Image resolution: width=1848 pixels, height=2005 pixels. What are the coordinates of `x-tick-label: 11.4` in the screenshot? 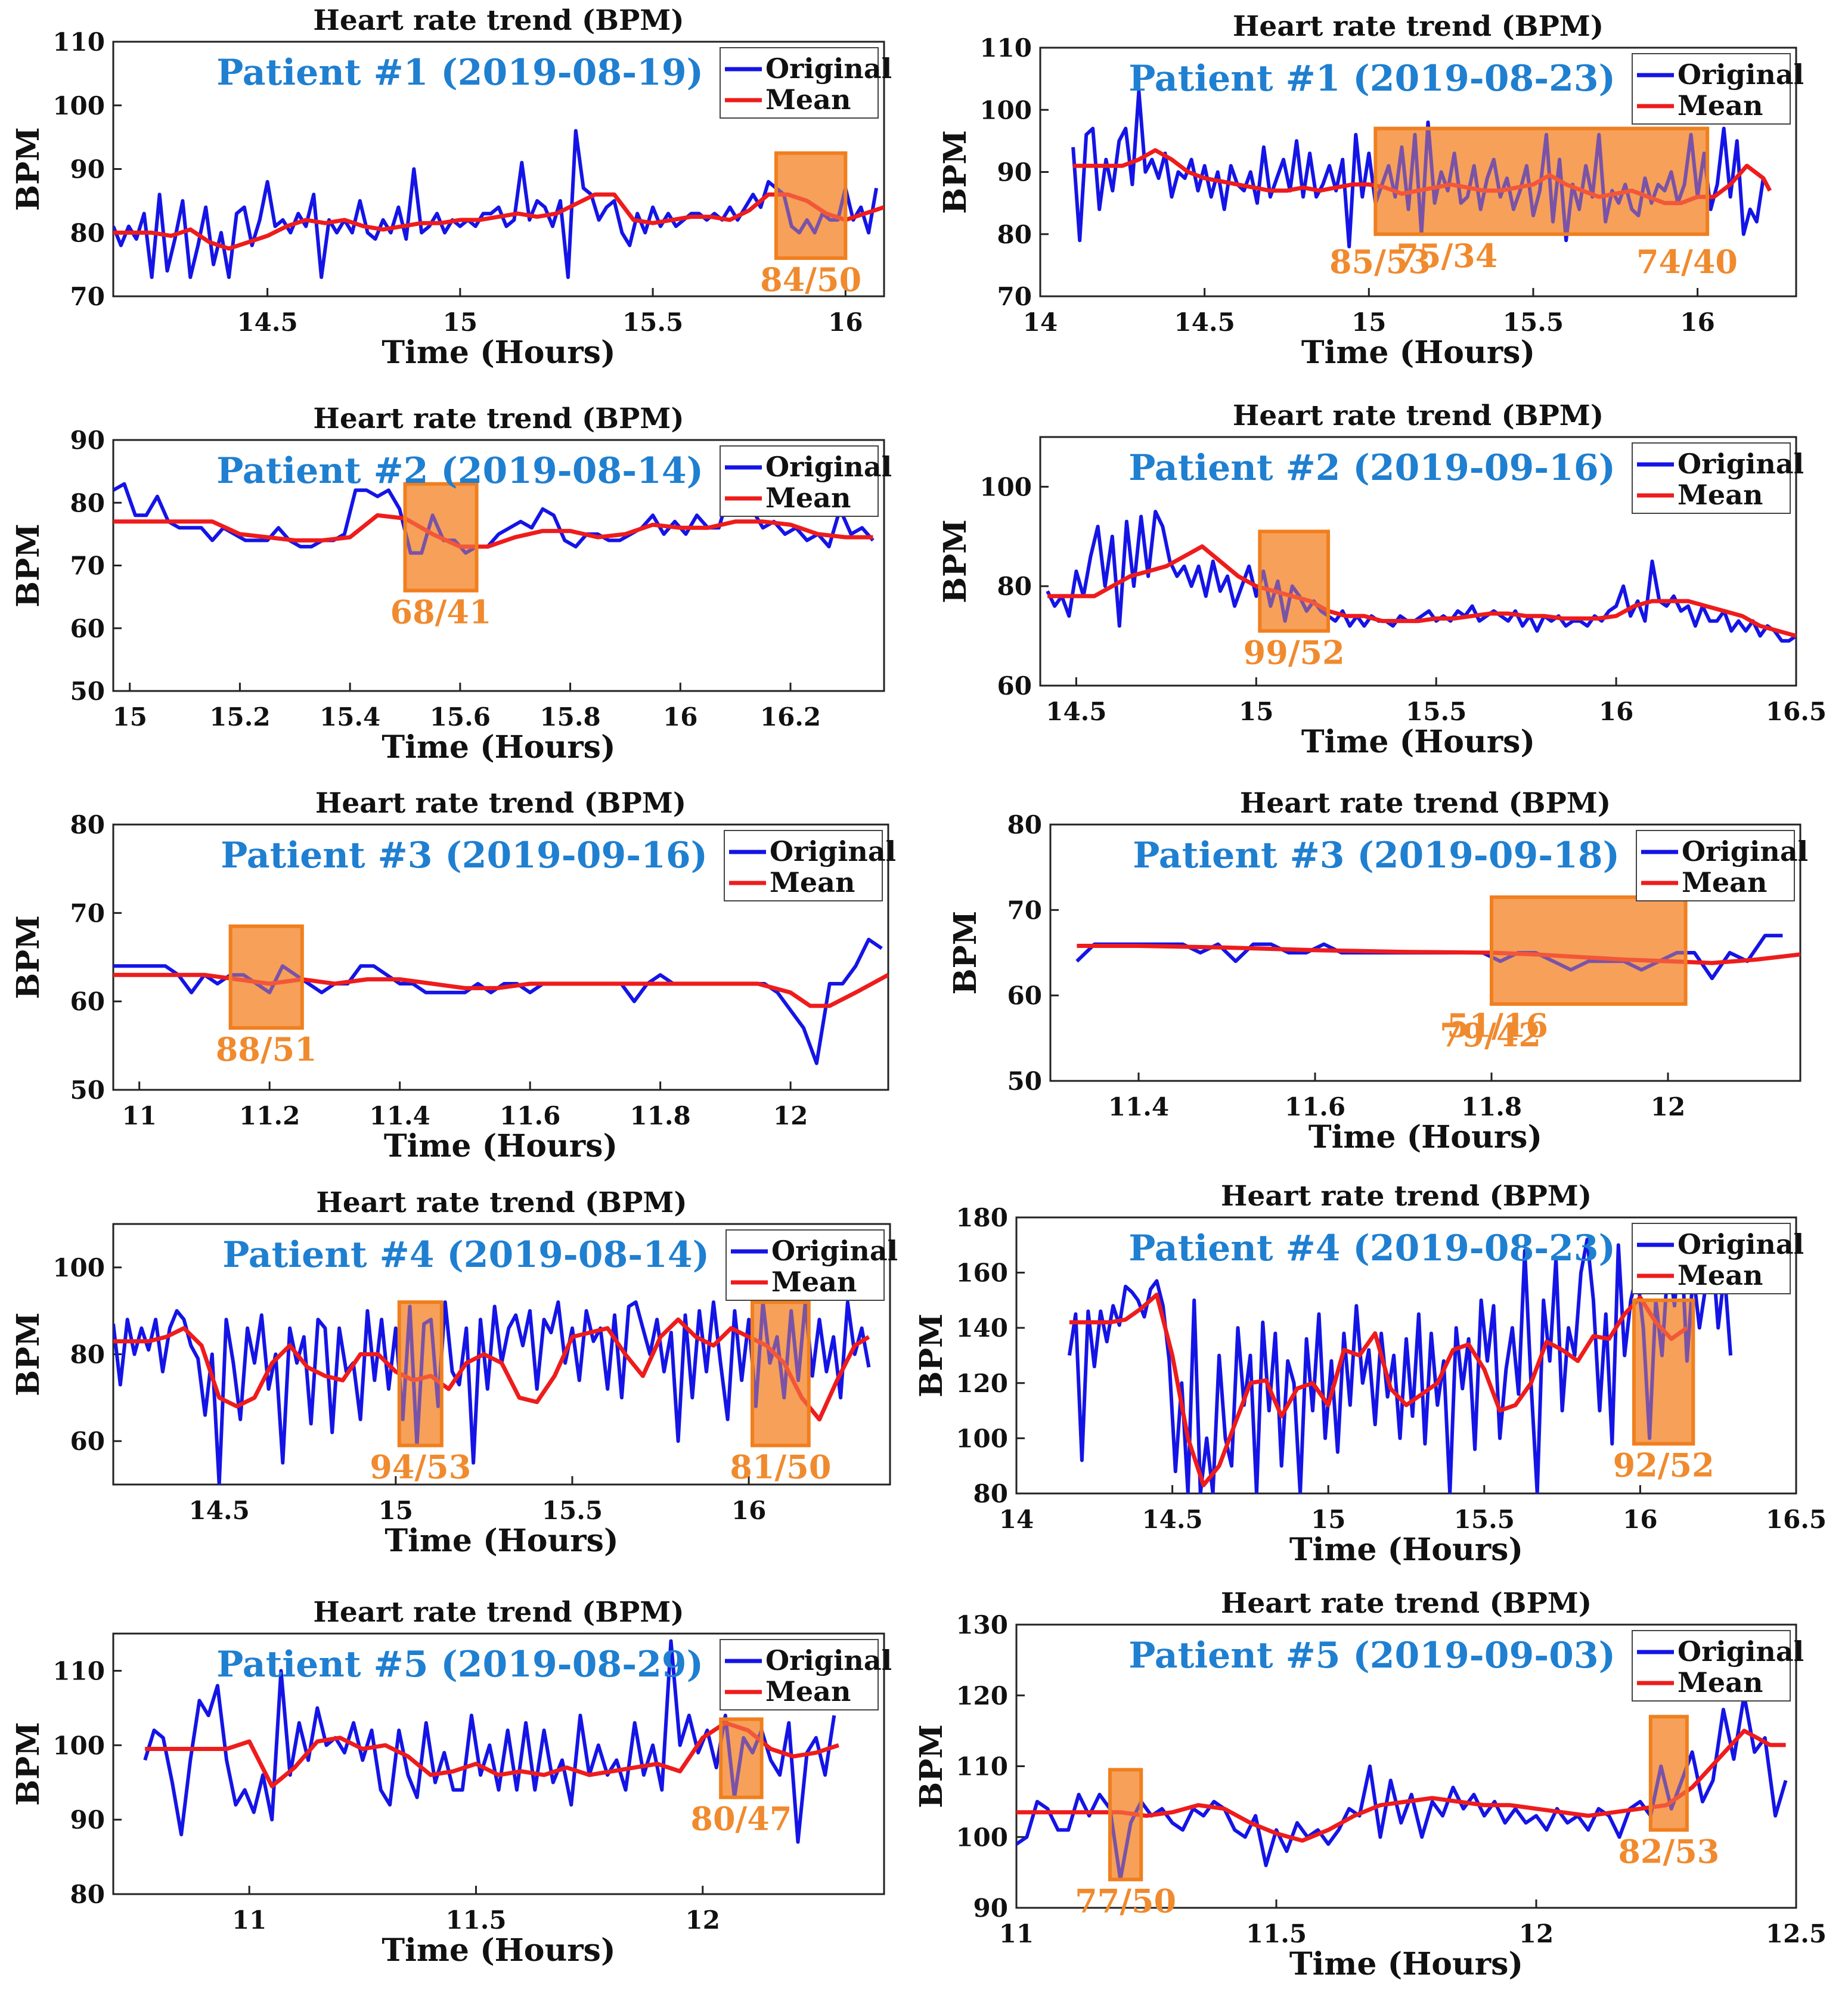 It's located at (1138, 1107).